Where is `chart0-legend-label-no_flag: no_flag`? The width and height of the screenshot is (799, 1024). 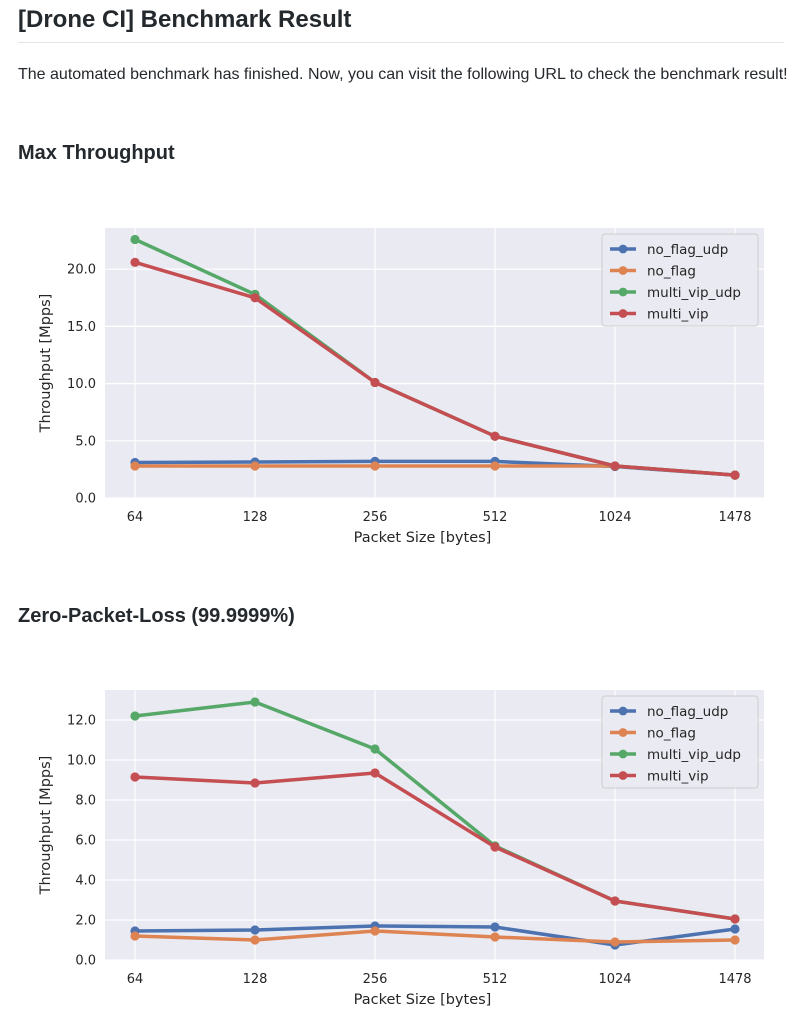
chart0-legend-label-no_flag: no_flag is located at coordinates (671, 271).